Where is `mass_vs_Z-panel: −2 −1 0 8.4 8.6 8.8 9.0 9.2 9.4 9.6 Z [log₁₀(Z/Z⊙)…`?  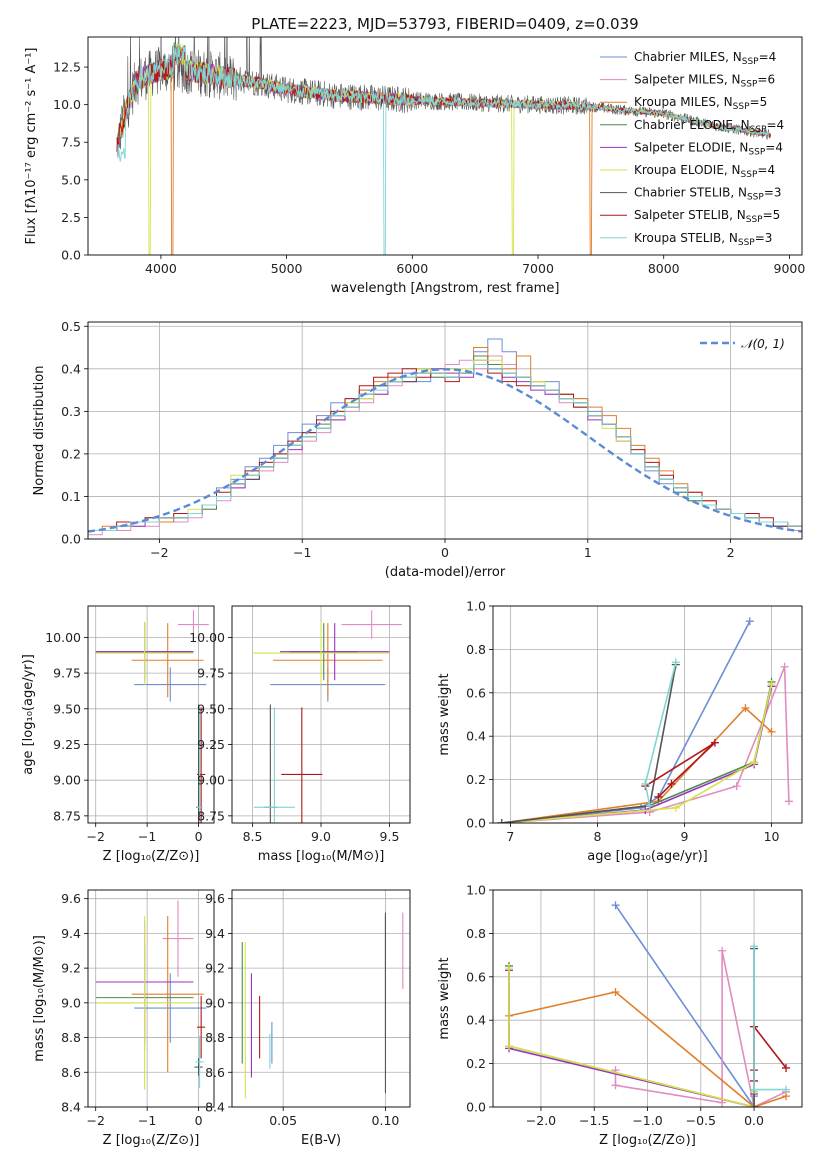
mass_vs_Z-panel: −2 −1 0 8.4 8.6 8.8 9.0 9.2 9.4 9.6 Z [log₁₀(Z/Z⊙)… is located at coordinates (123, 1018).